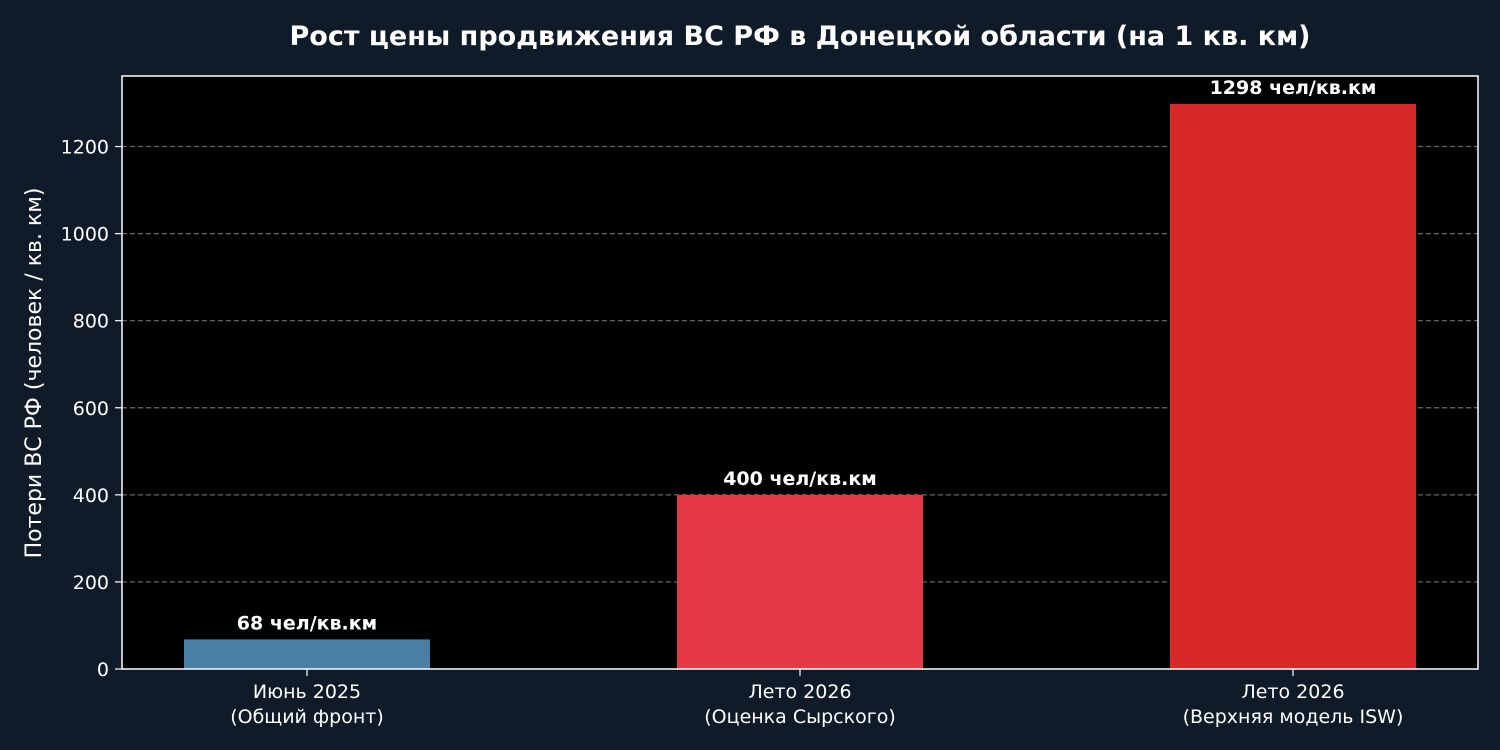  What do you see at coordinates (1293, 717) in the screenshot?
I see `x-tick-label: (Верхняя модель ISW)` at bounding box center [1293, 717].